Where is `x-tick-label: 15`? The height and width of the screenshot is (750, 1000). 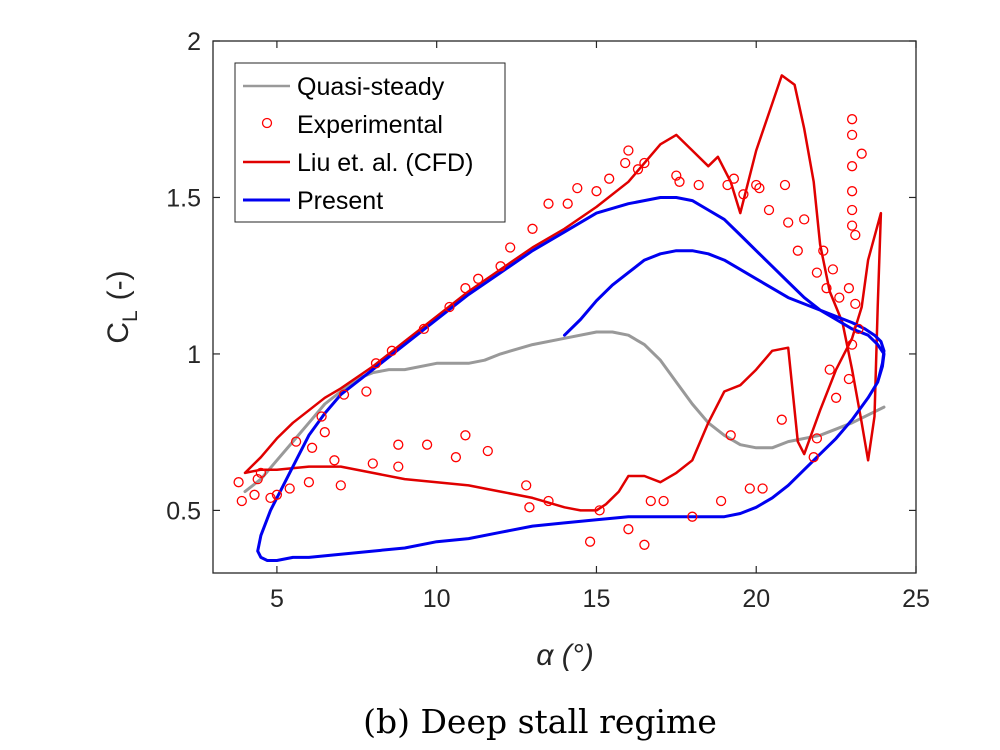
x-tick-label: 15 is located at coordinates (597, 599).